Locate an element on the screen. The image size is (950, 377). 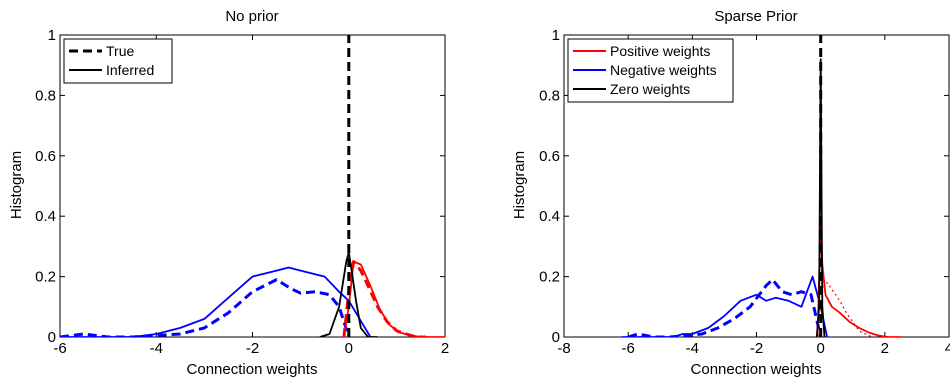
x-tick-label: -8 is located at coordinates (563, 348).